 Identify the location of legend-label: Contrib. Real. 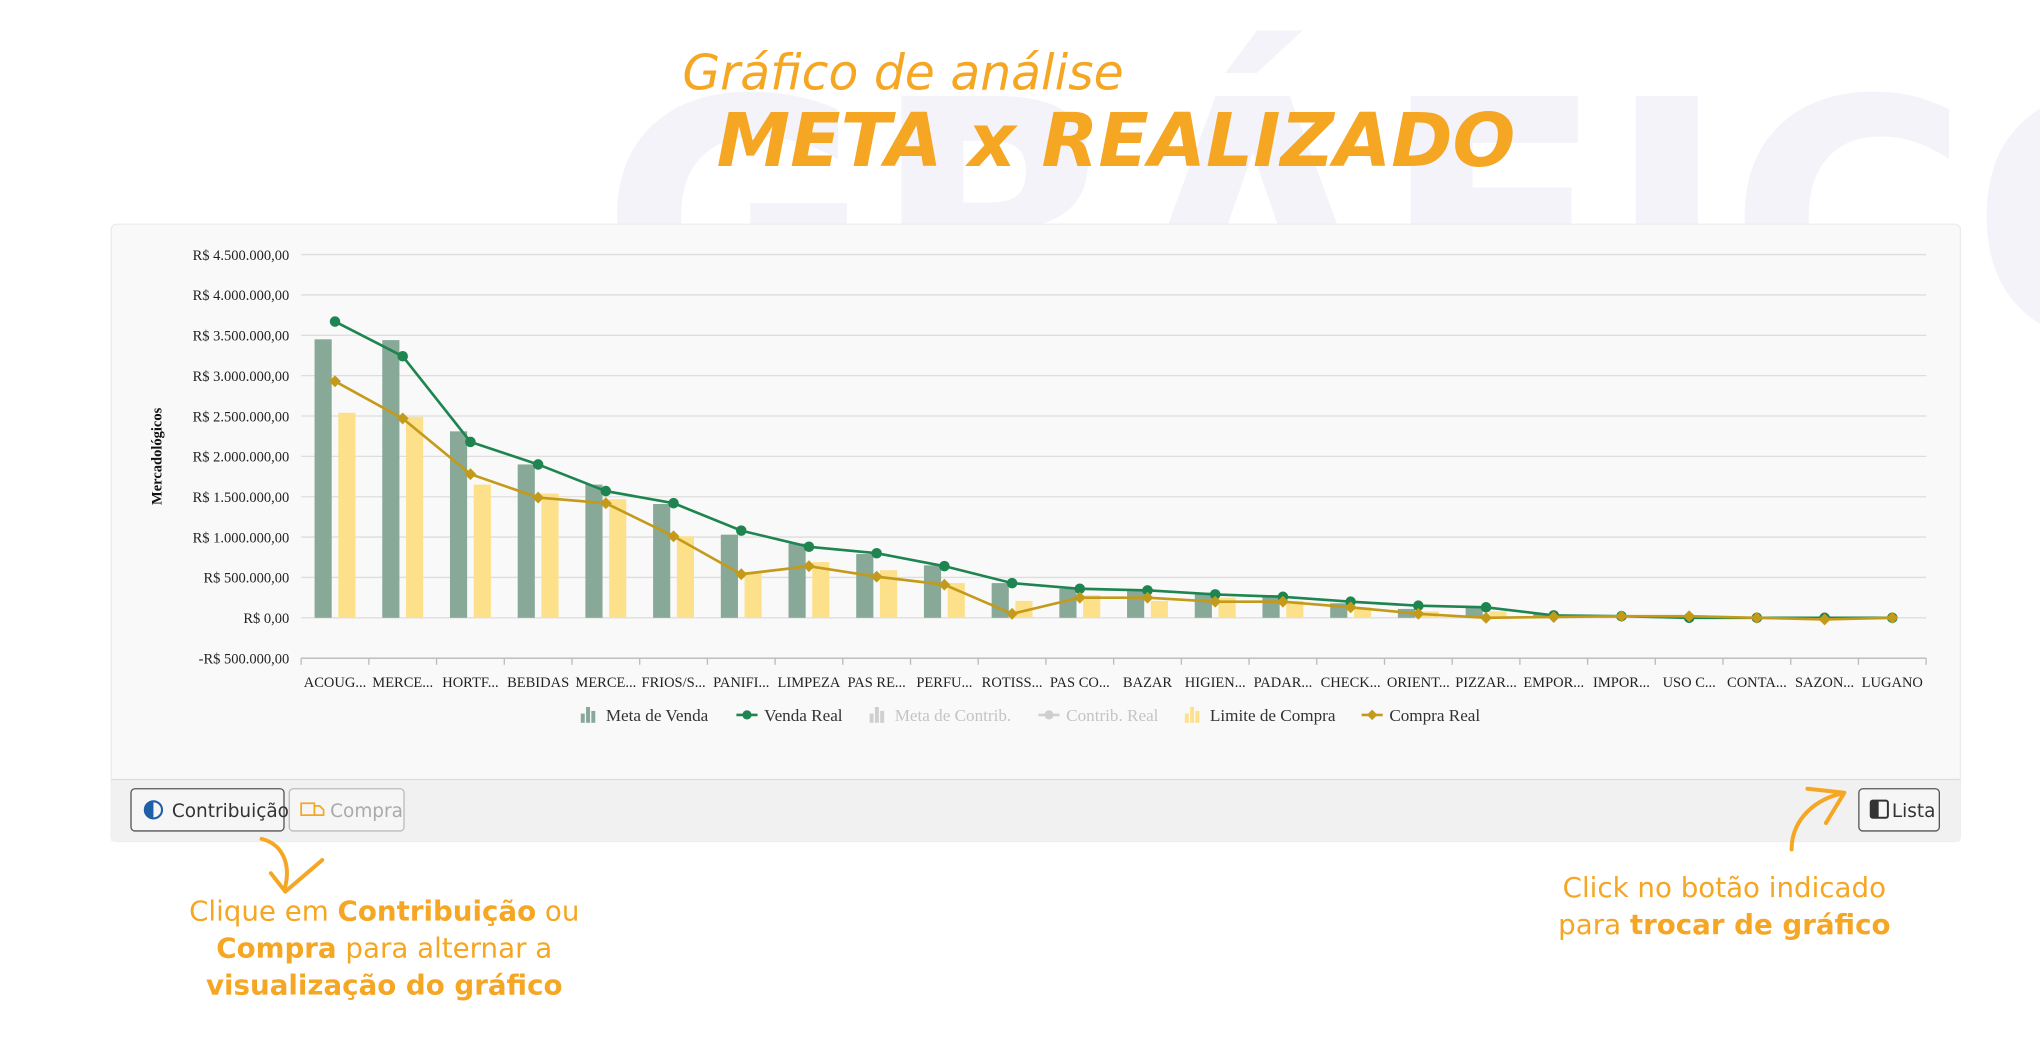
(1112, 715).